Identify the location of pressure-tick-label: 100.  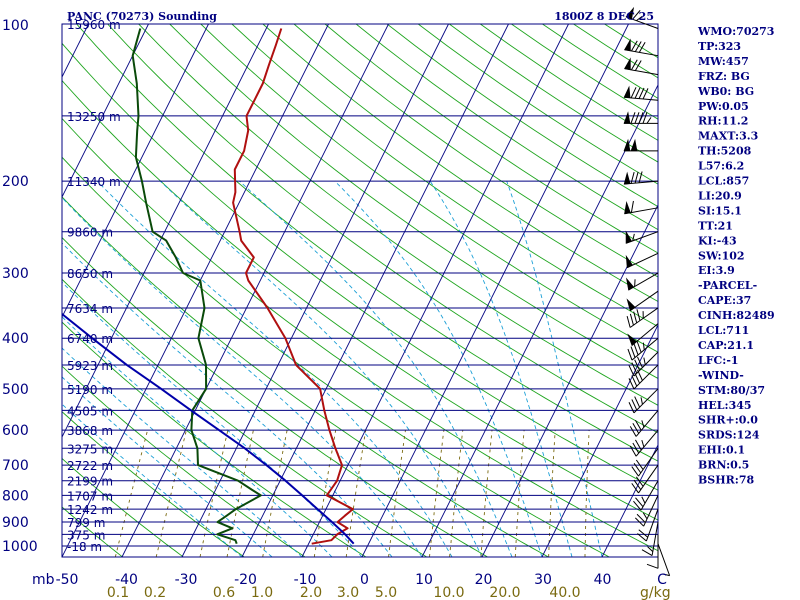
(15, 26).